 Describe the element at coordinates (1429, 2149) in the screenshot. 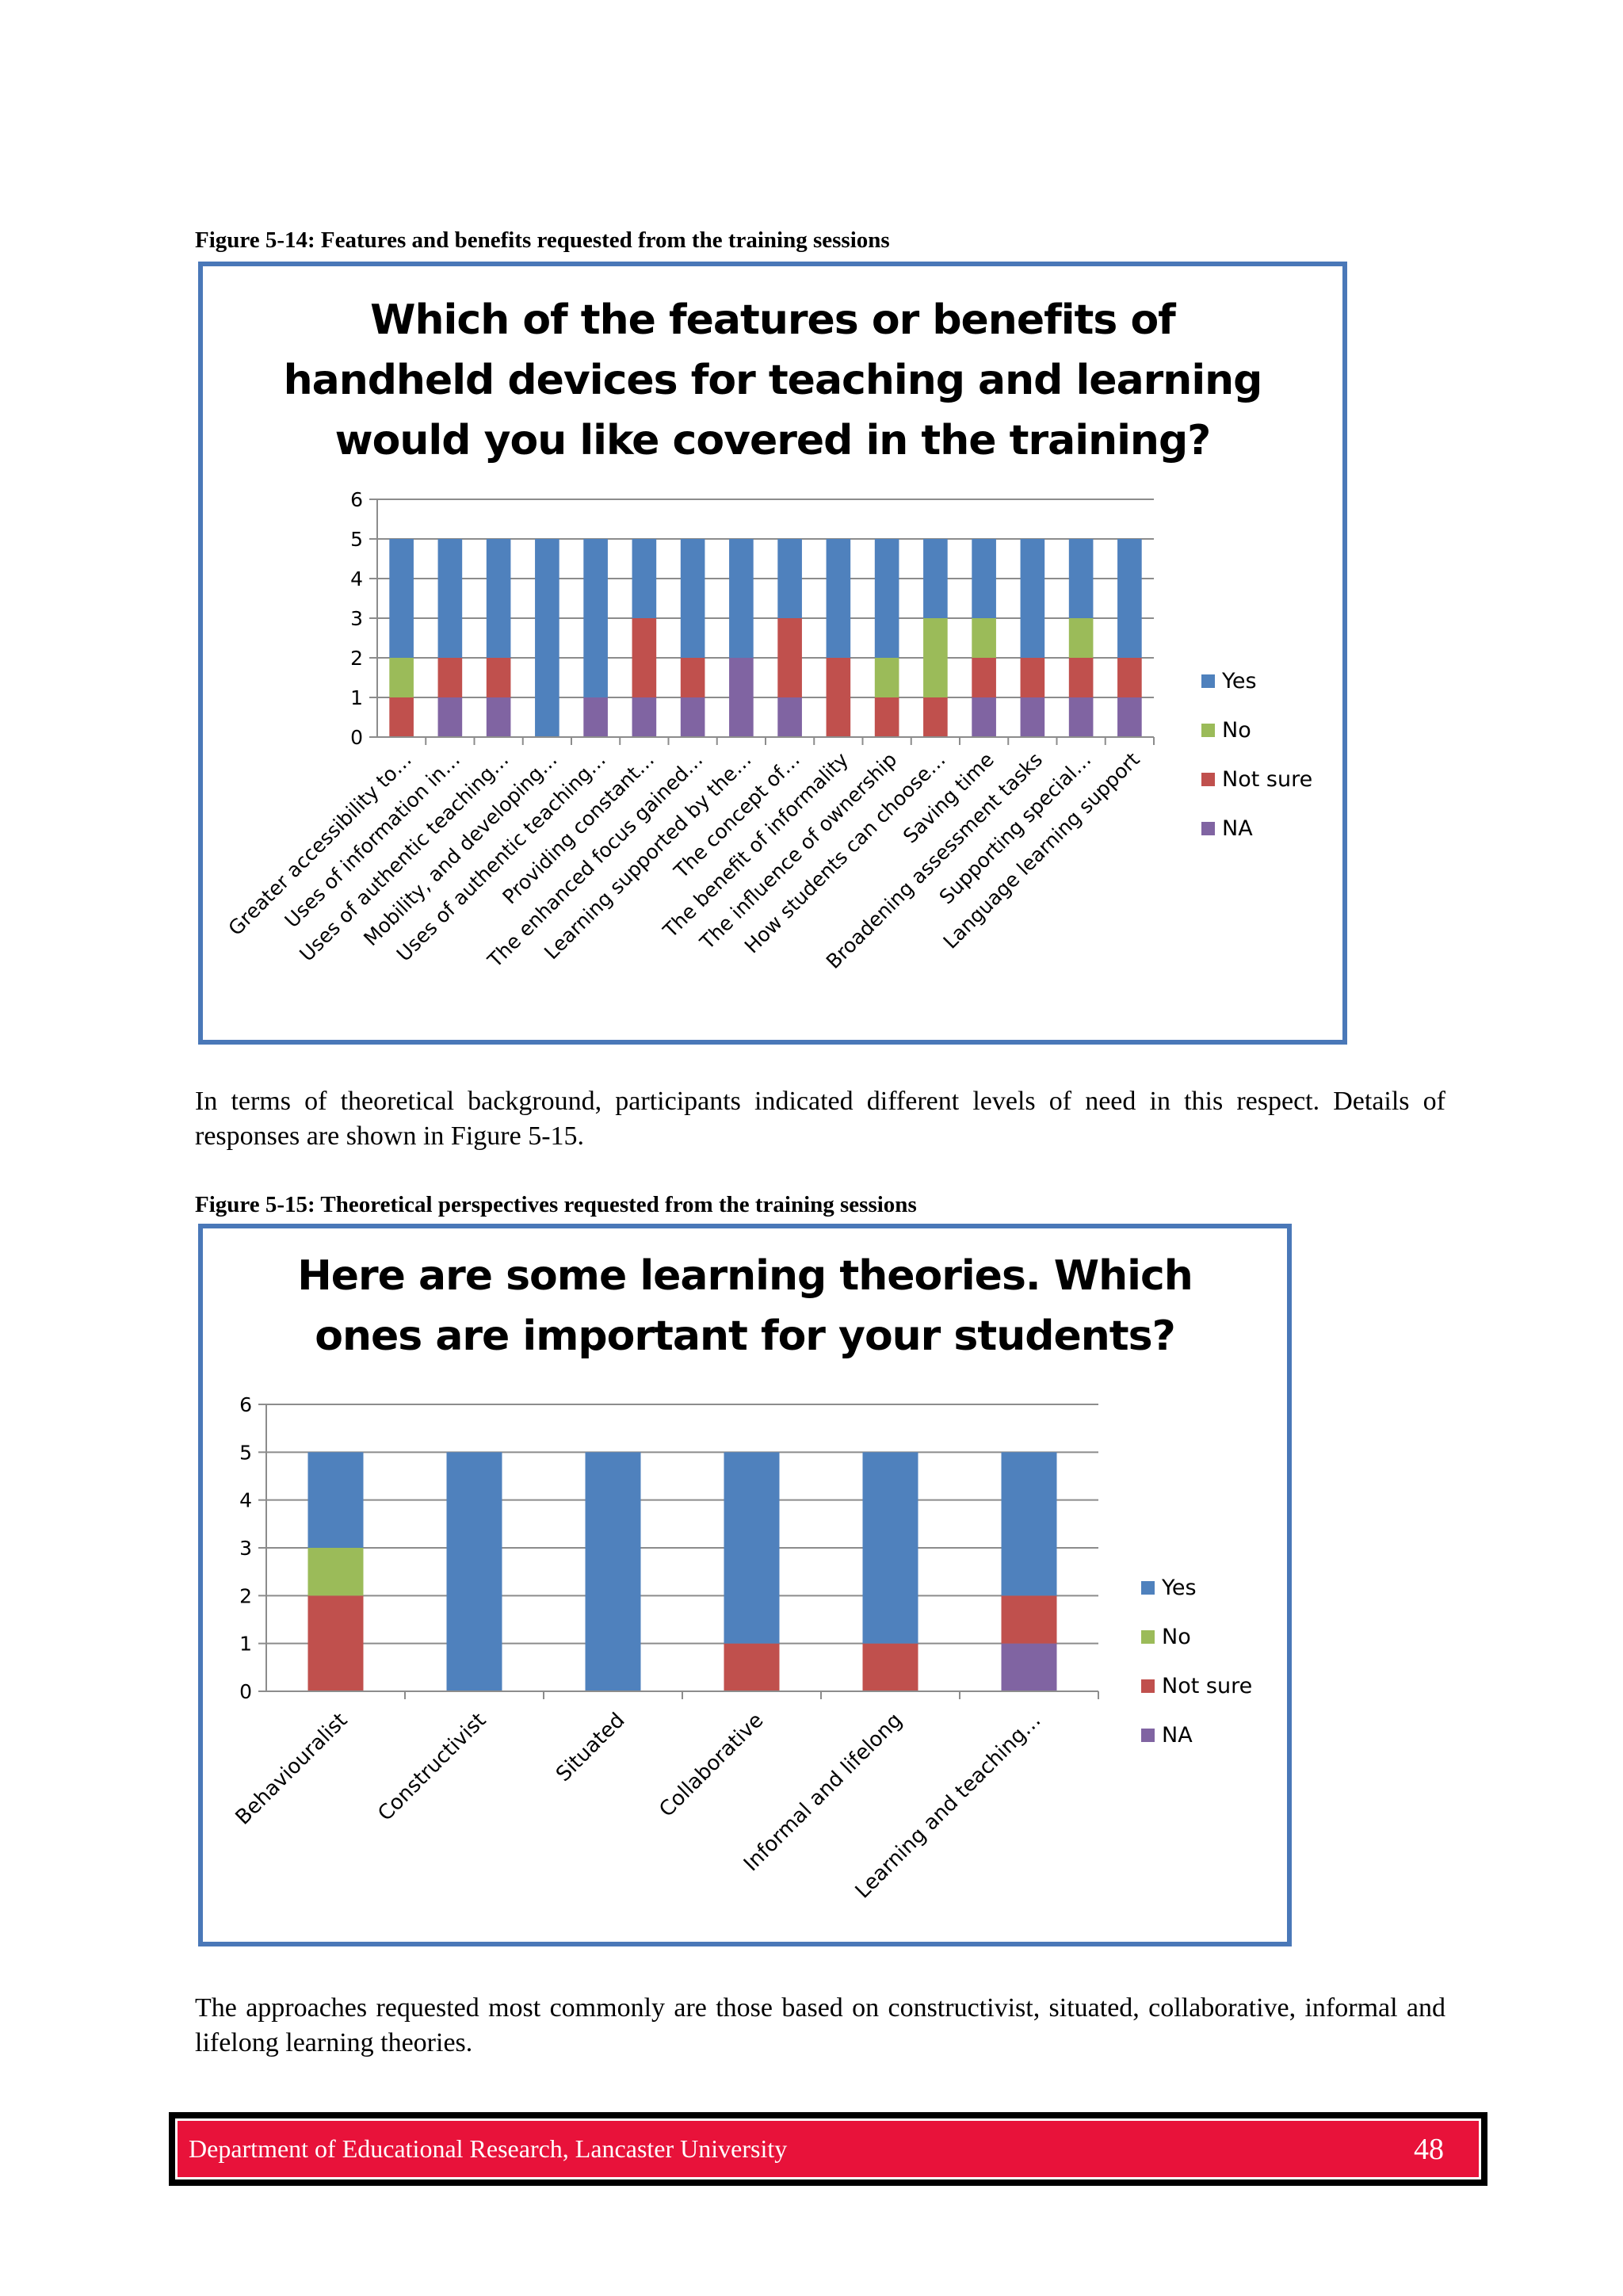

I see `page-number: 48` at that location.